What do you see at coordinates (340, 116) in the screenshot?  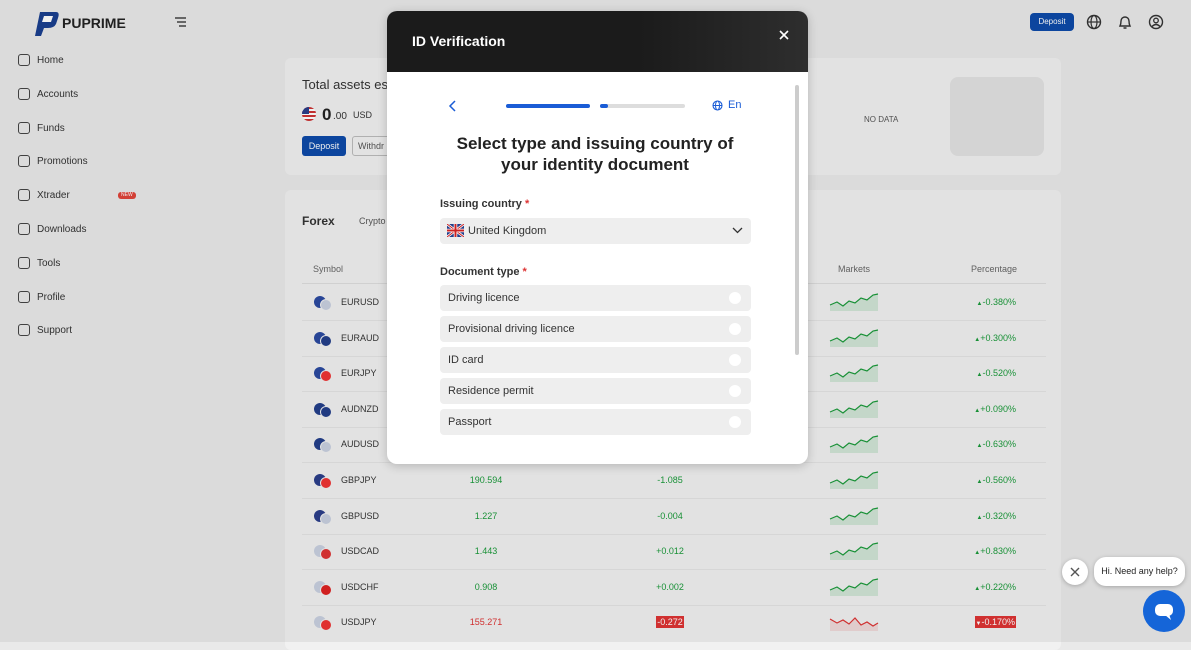 I see `assets-decimals: .00` at bounding box center [340, 116].